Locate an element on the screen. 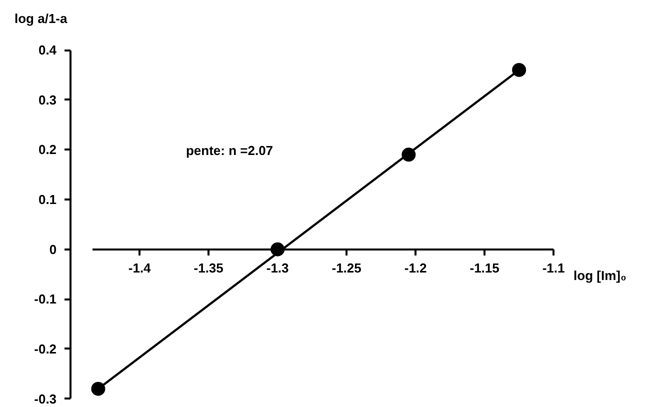 The width and height of the screenshot is (648, 407). y-tick-label: -0.3 is located at coordinates (45, 398).